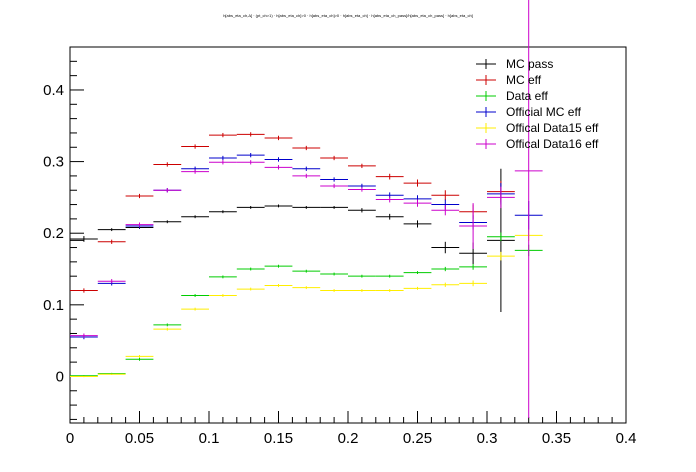 Image resolution: width=696 pixels, height=472 pixels. What do you see at coordinates (417, 438) in the screenshot?
I see `x-tick-label: 0.25` at bounding box center [417, 438].